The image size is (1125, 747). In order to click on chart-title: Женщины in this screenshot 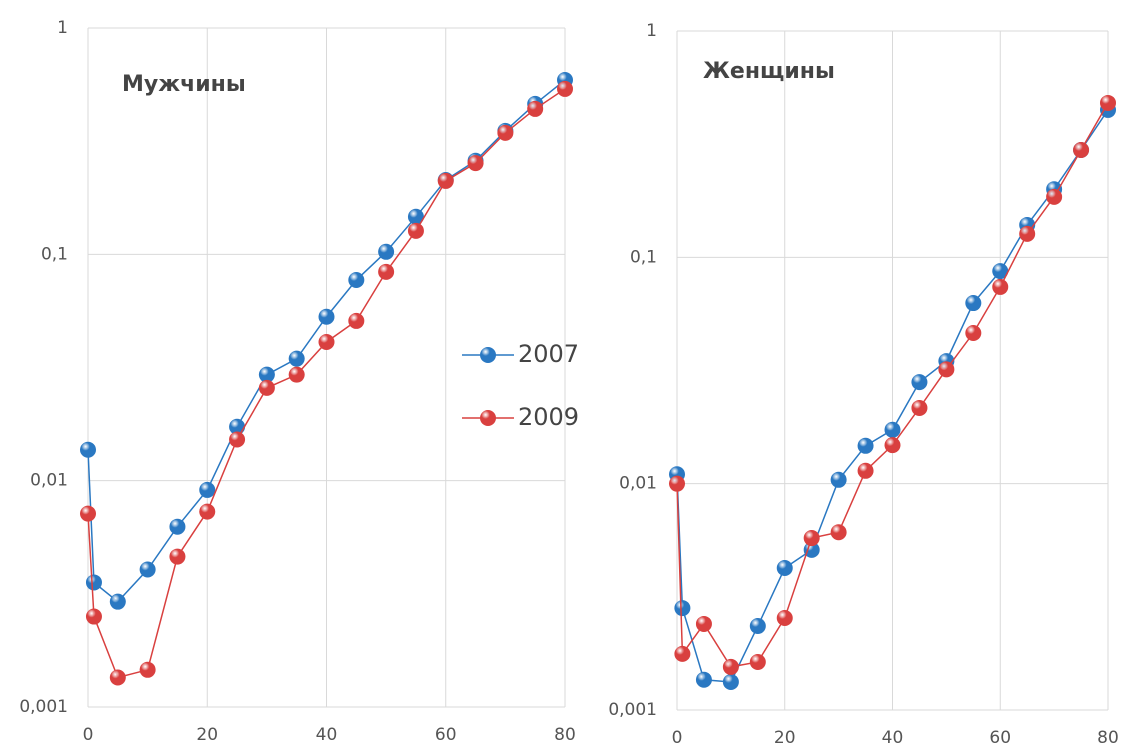, I will do `click(769, 71)`.